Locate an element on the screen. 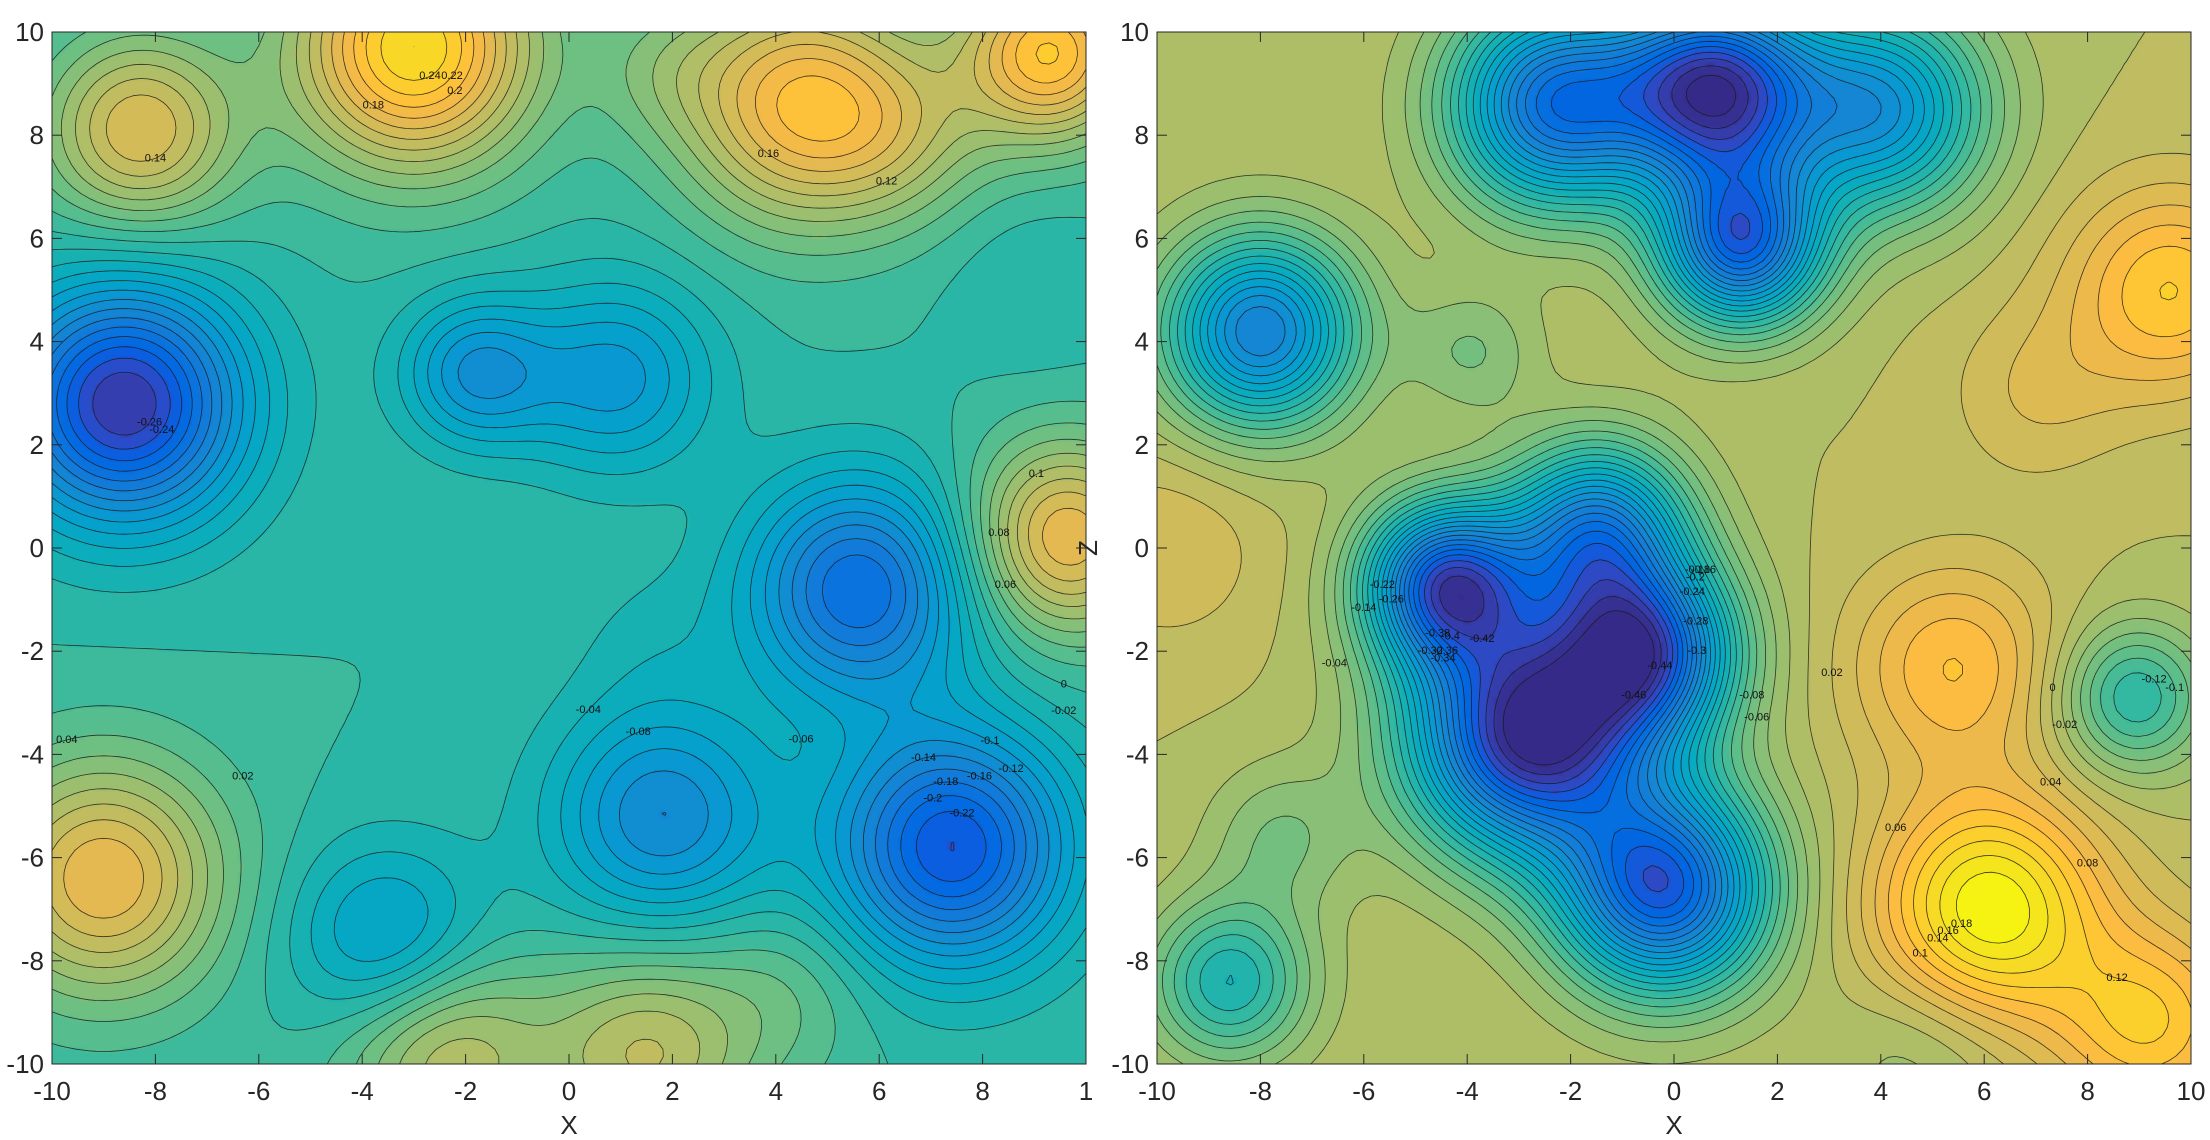 Image resolution: width=2210 pixels, height=1140 pixels. contour-level-label: -0.46 is located at coordinates (1633, 695).